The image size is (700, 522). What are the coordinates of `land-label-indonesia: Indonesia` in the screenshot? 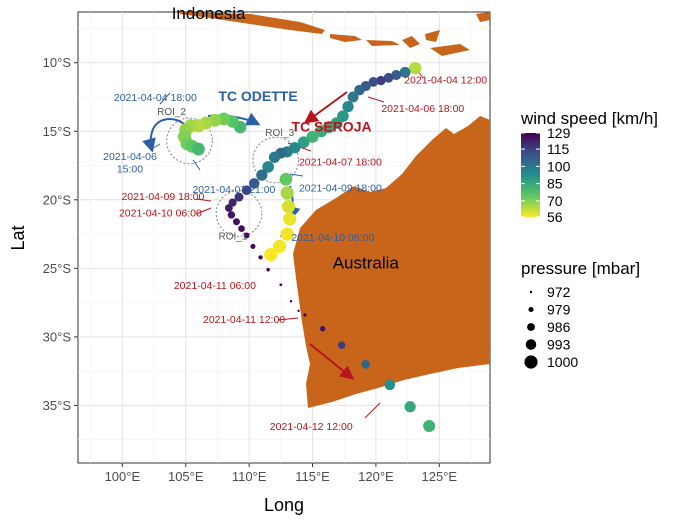 It's located at (209, 13).